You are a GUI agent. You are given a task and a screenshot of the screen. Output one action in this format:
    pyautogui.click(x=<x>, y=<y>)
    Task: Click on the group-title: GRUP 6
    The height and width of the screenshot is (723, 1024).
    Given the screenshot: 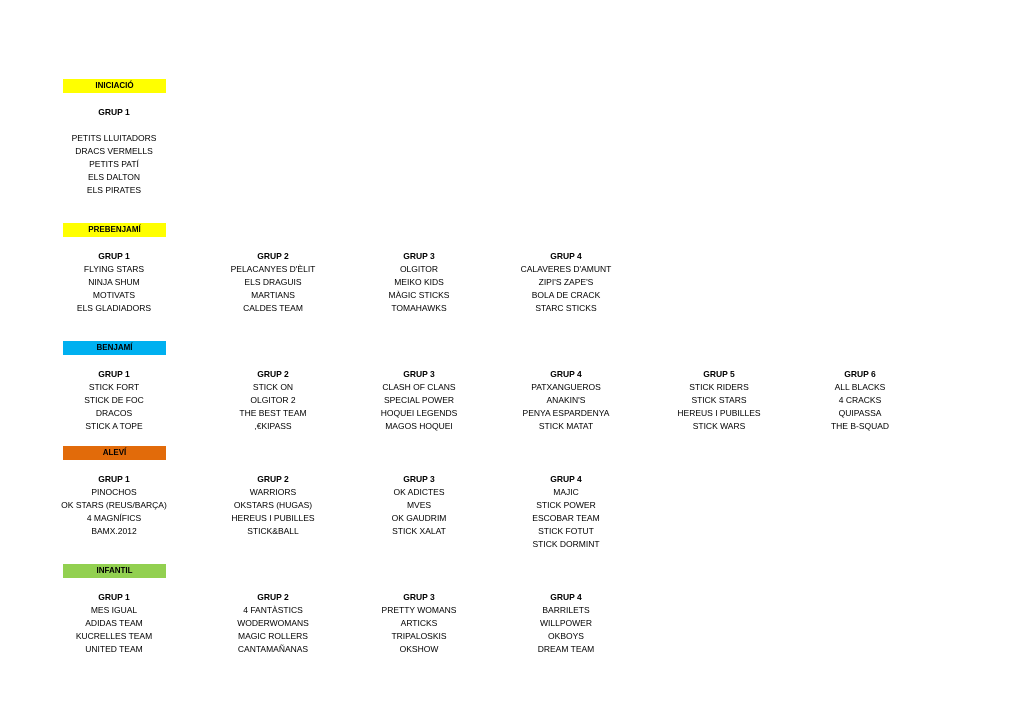 What is the action you would take?
    pyautogui.click(x=860, y=374)
    